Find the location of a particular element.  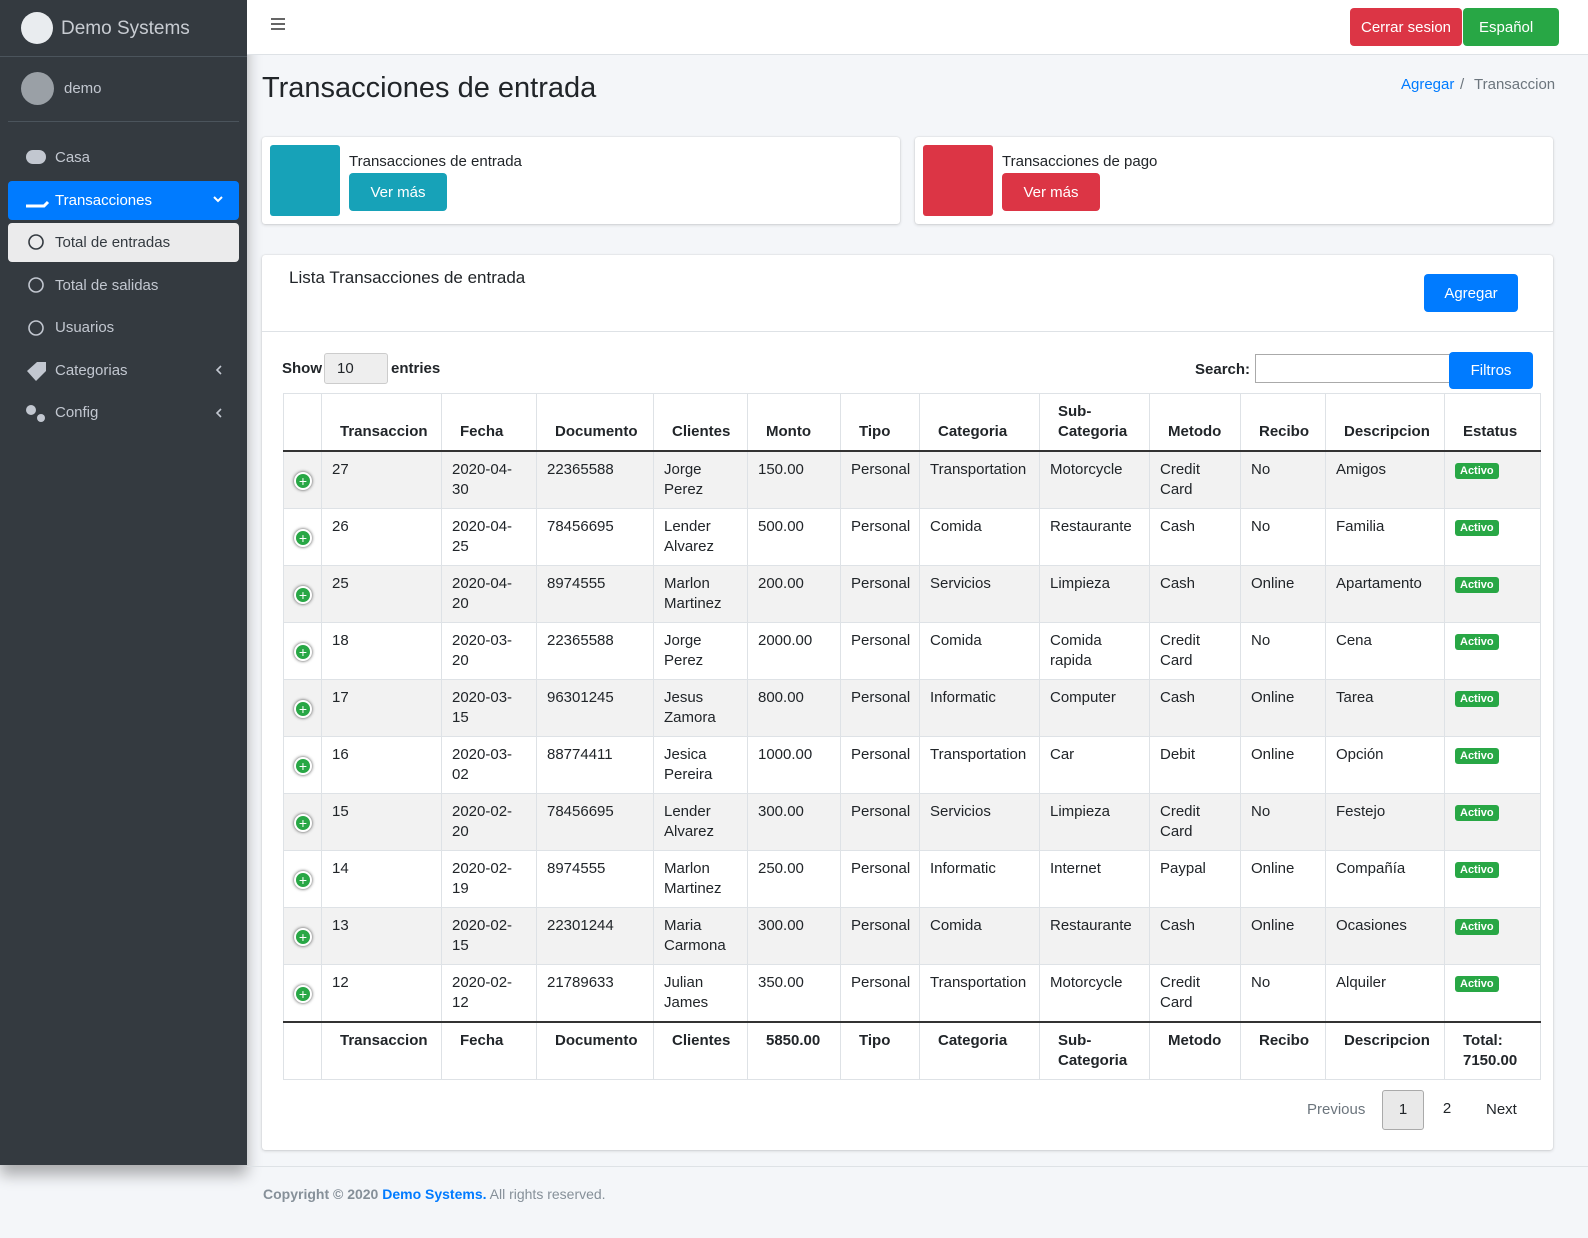

menu-item: Transacciones is located at coordinates (123, 200).